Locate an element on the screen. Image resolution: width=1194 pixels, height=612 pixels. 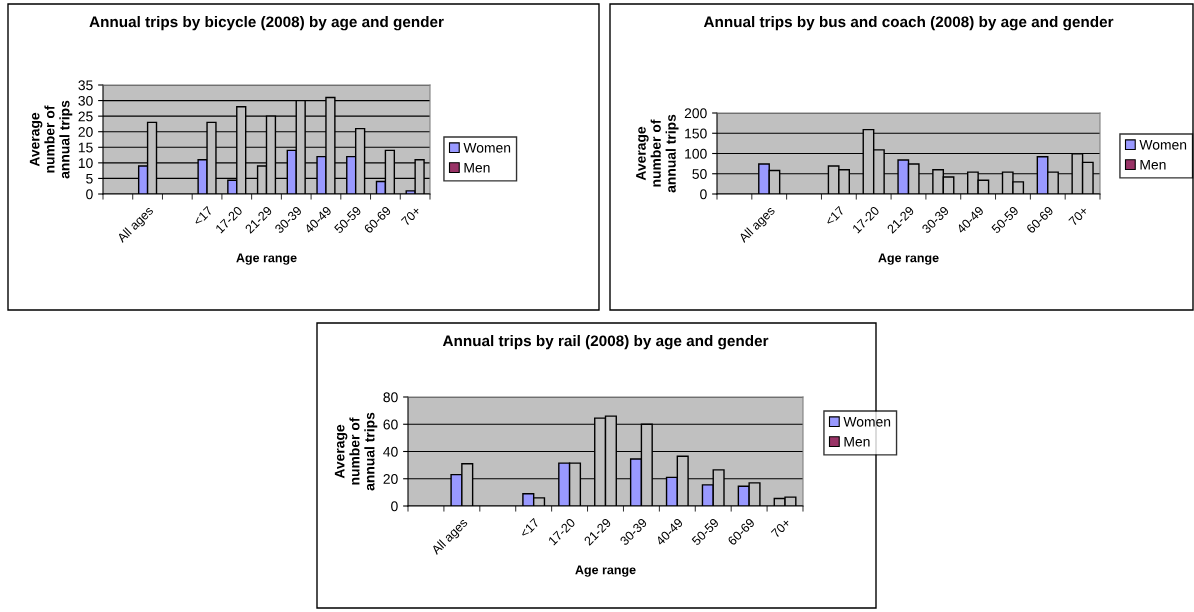
y-tick-label: 25 is located at coordinates (85, 116).